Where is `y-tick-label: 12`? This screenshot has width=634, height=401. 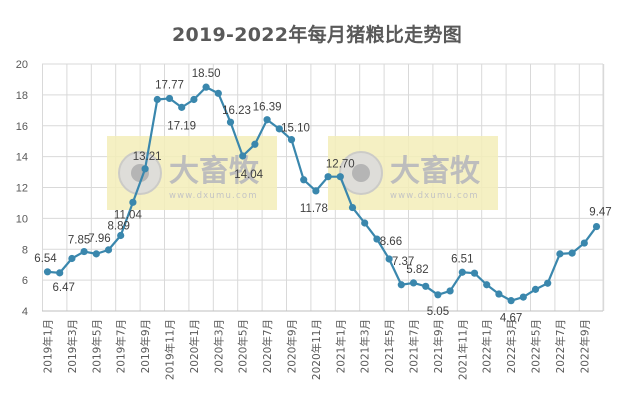 y-tick-label: 12 is located at coordinates (22, 189).